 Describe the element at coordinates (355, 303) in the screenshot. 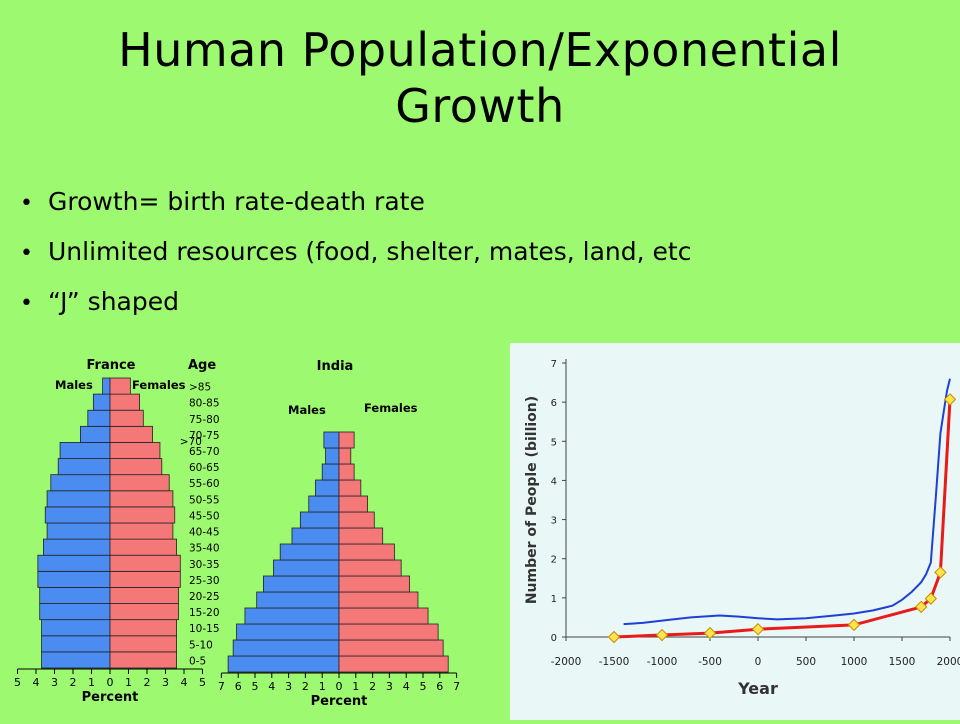

I see `bullet-j-shaped: “J” shaped` at that location.